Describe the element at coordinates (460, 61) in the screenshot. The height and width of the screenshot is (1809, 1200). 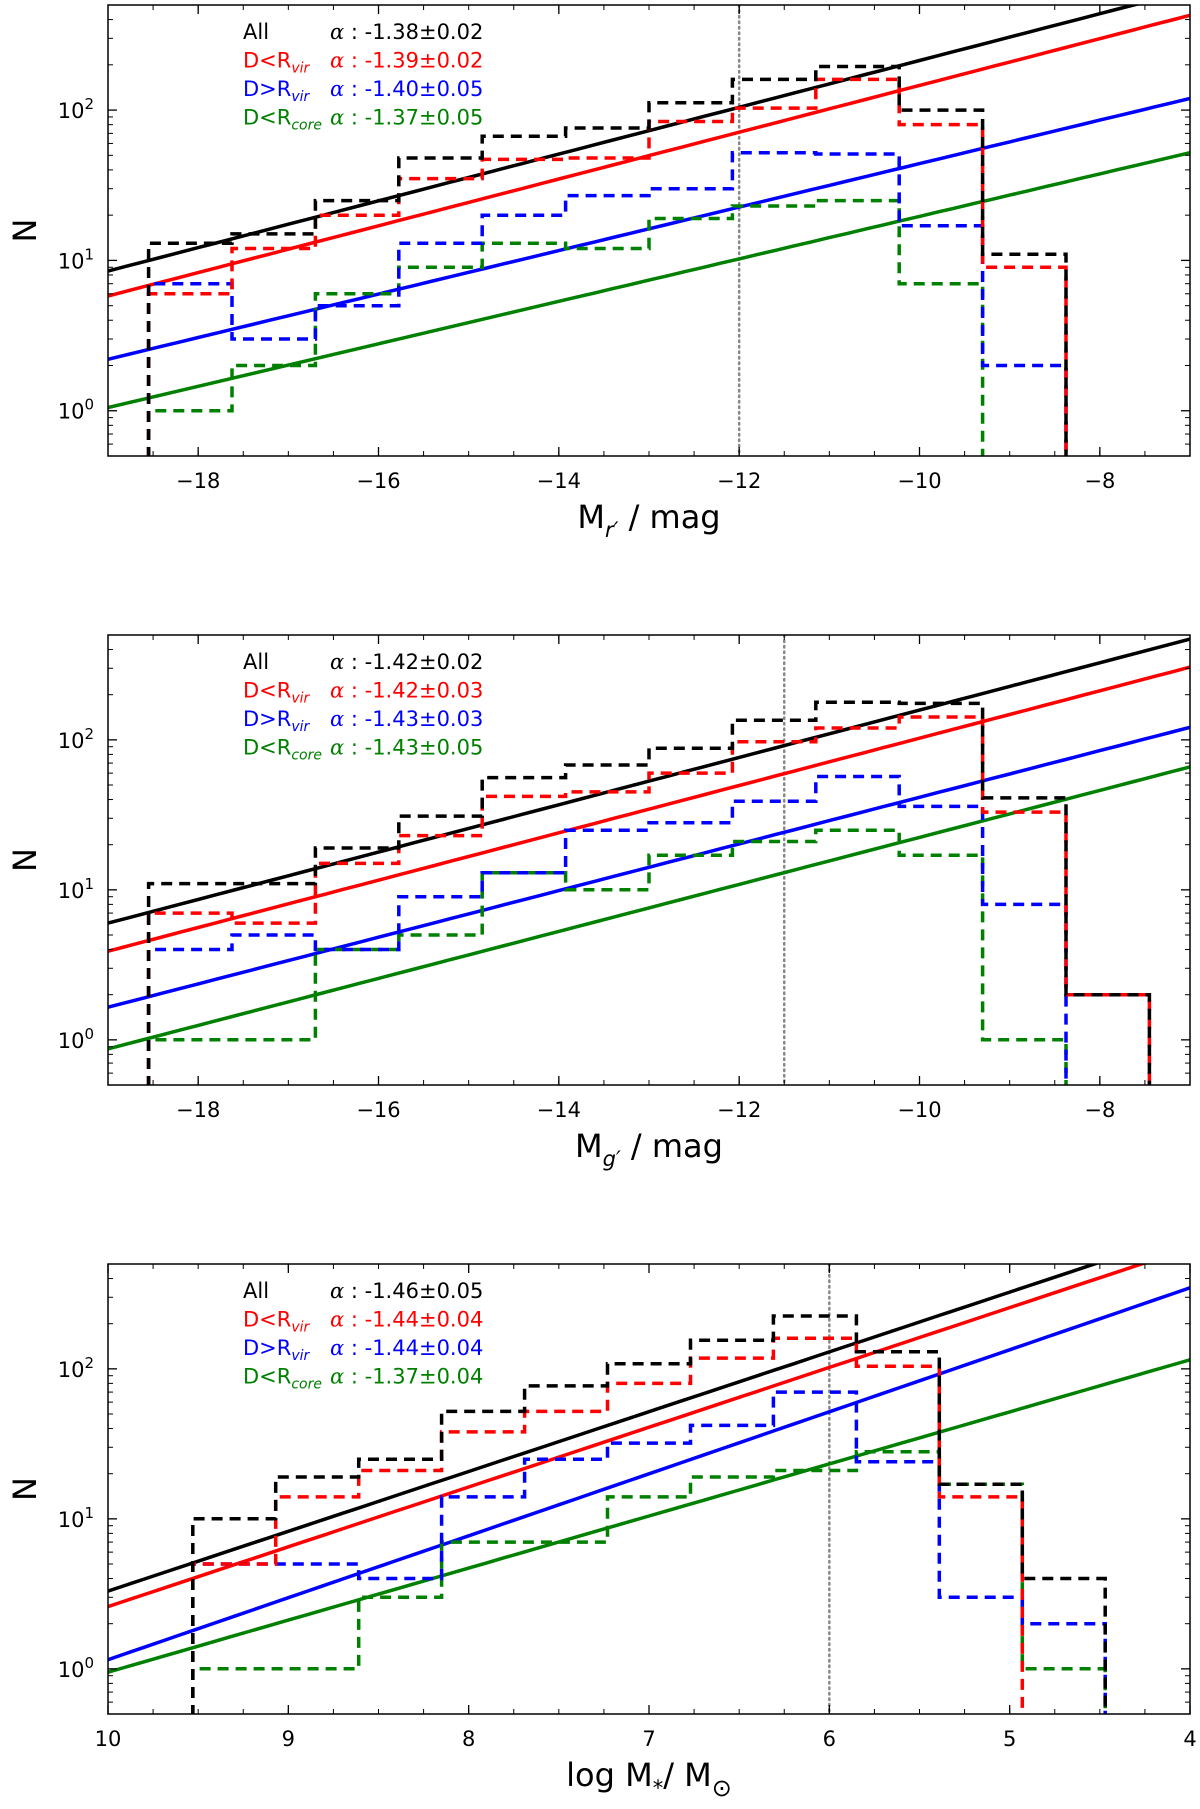
I see `legend-alpha-err: 0.02` at that location.